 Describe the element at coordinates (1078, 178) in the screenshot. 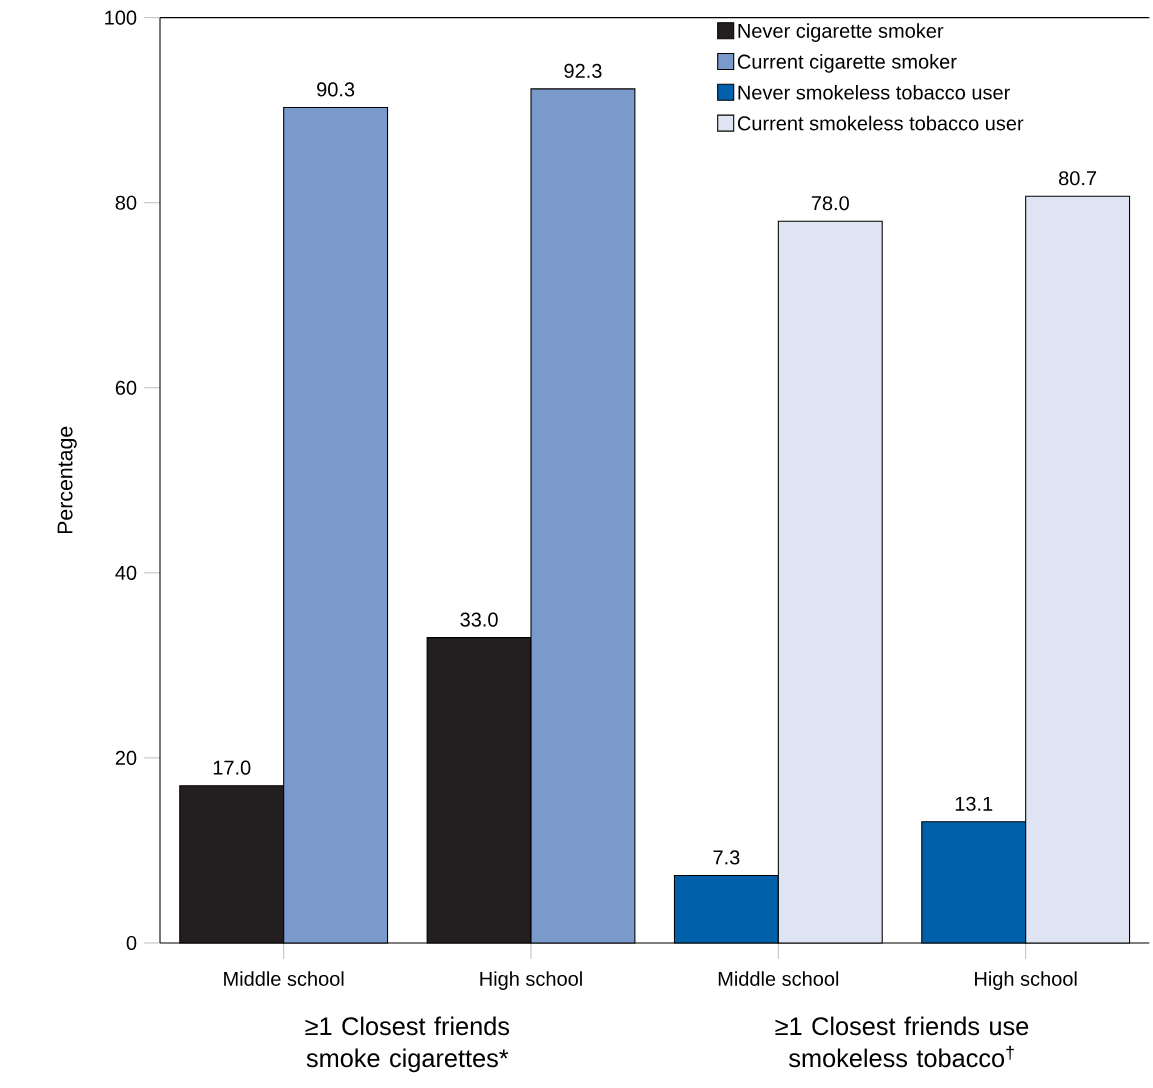

I see `data-label: 80.7` at that location.